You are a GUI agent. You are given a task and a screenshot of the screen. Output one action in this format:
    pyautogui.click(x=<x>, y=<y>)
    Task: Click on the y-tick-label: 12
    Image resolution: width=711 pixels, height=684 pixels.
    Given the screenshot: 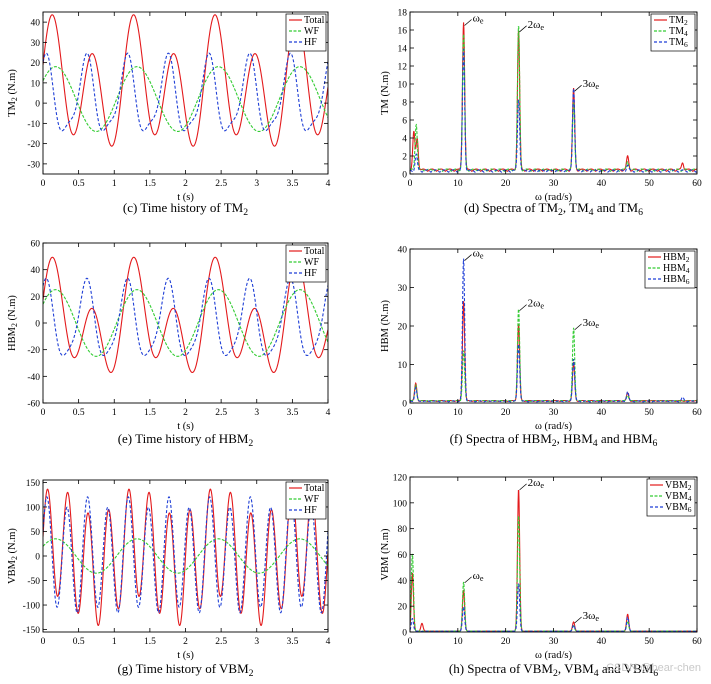 What is the action you would take?
    pyautogui.click(x=403, y=68)
    